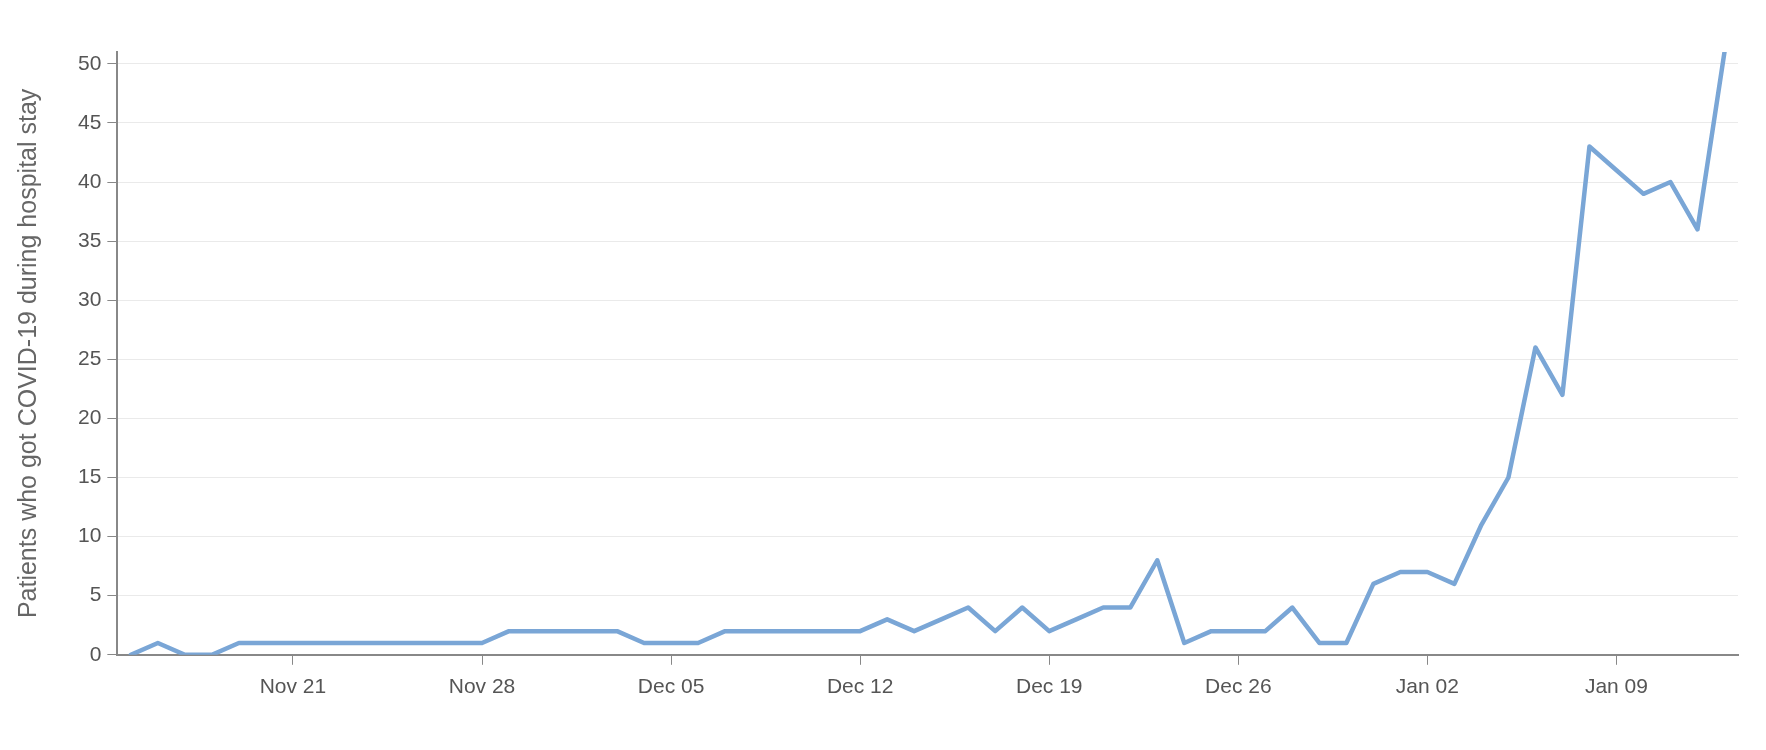 The image size is (1766, 750). I want to click on x-tick-label: Dec 05, so click(671, 686).